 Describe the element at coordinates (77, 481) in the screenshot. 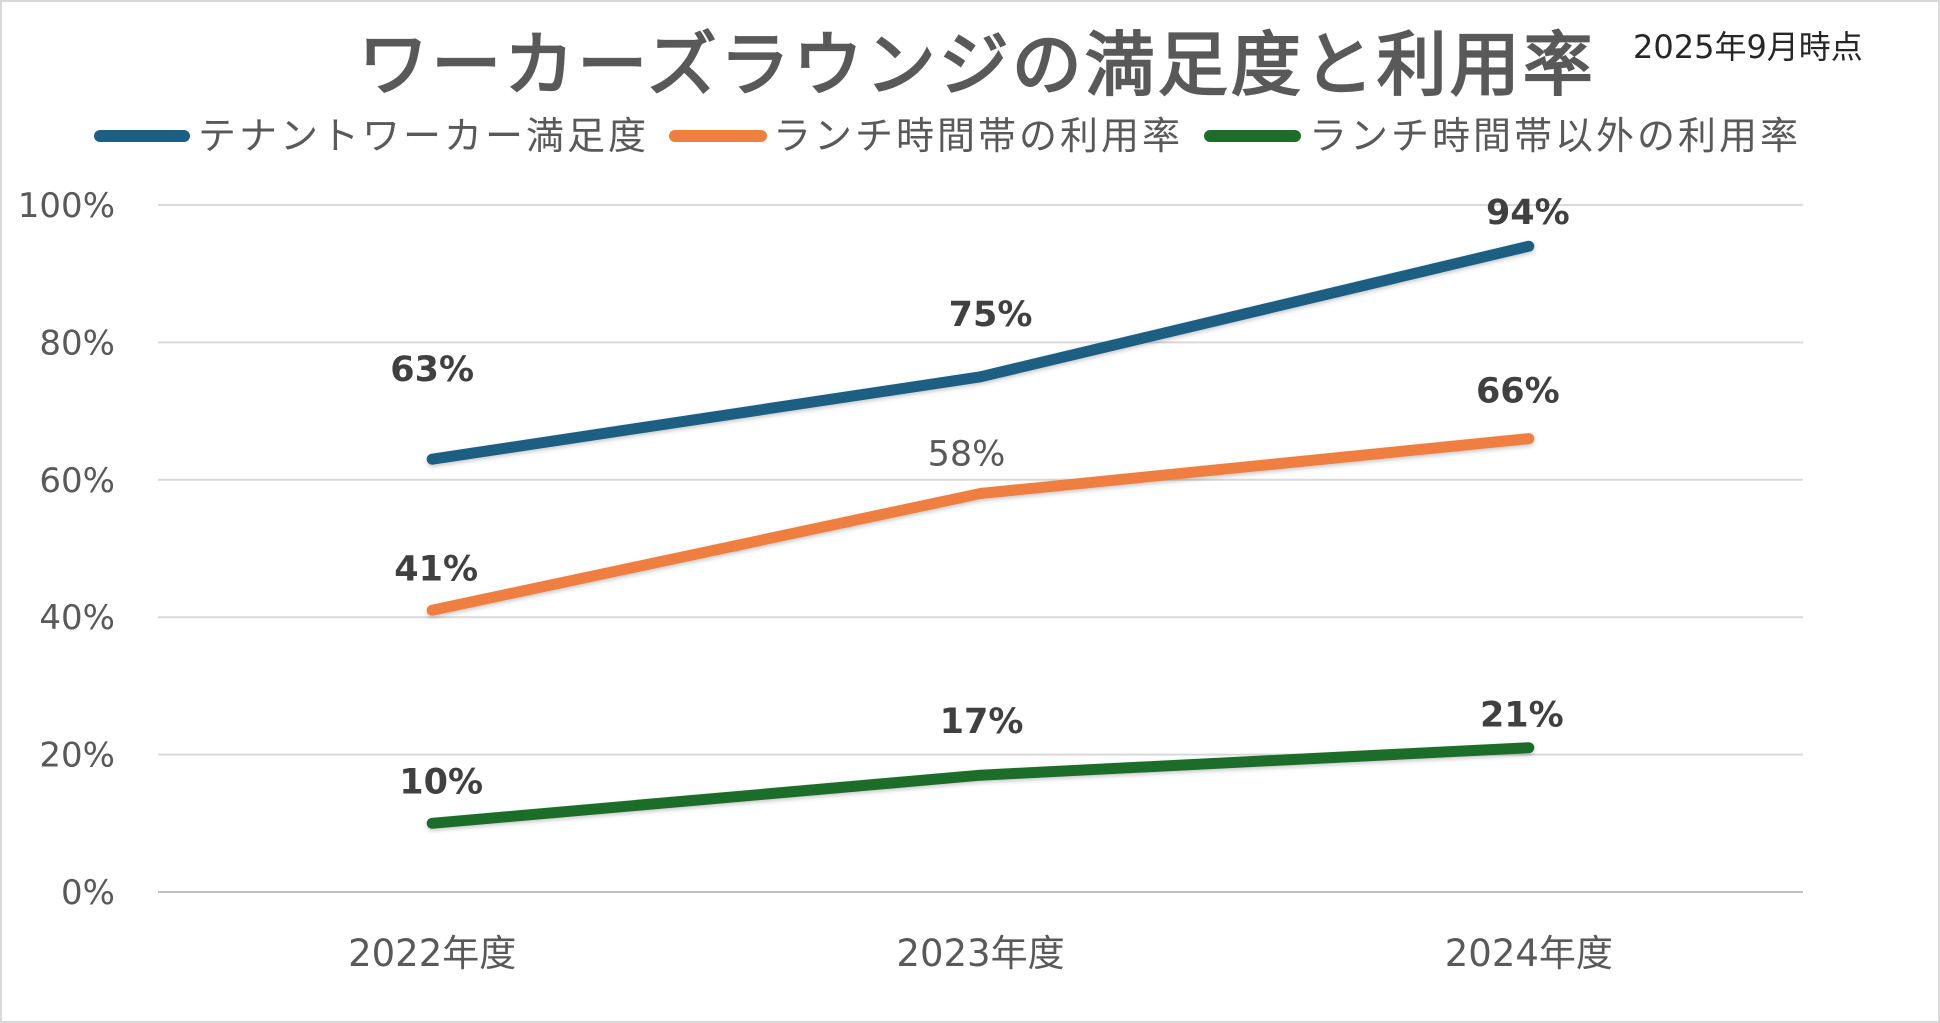

I see `y-tick-label-60: 60%` at that location.